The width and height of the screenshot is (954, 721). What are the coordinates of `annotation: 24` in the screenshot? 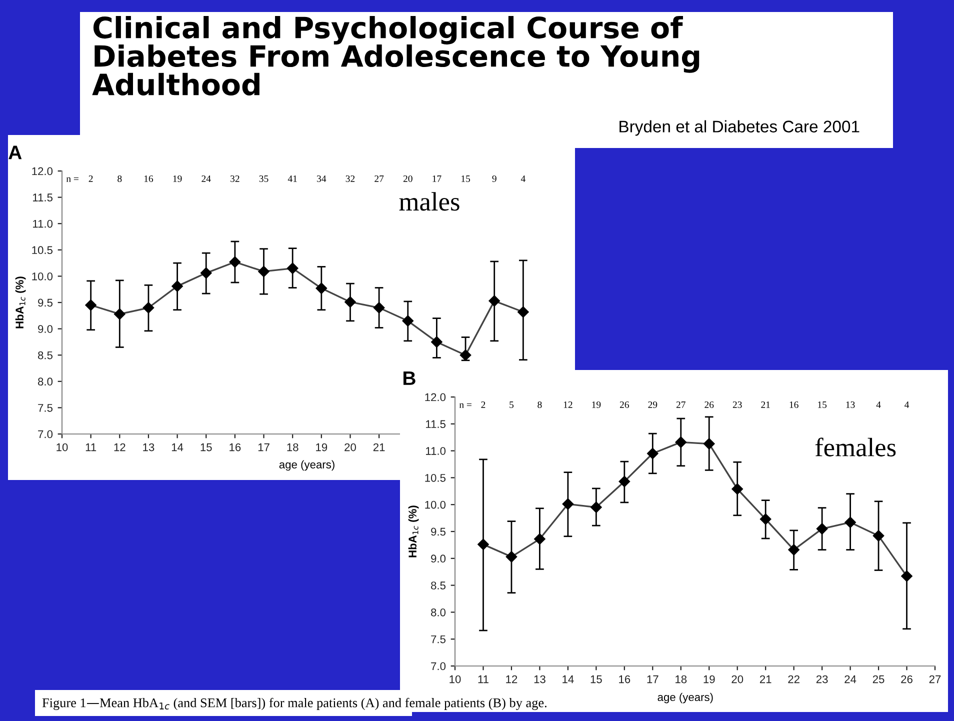 It's located at (206, 178).